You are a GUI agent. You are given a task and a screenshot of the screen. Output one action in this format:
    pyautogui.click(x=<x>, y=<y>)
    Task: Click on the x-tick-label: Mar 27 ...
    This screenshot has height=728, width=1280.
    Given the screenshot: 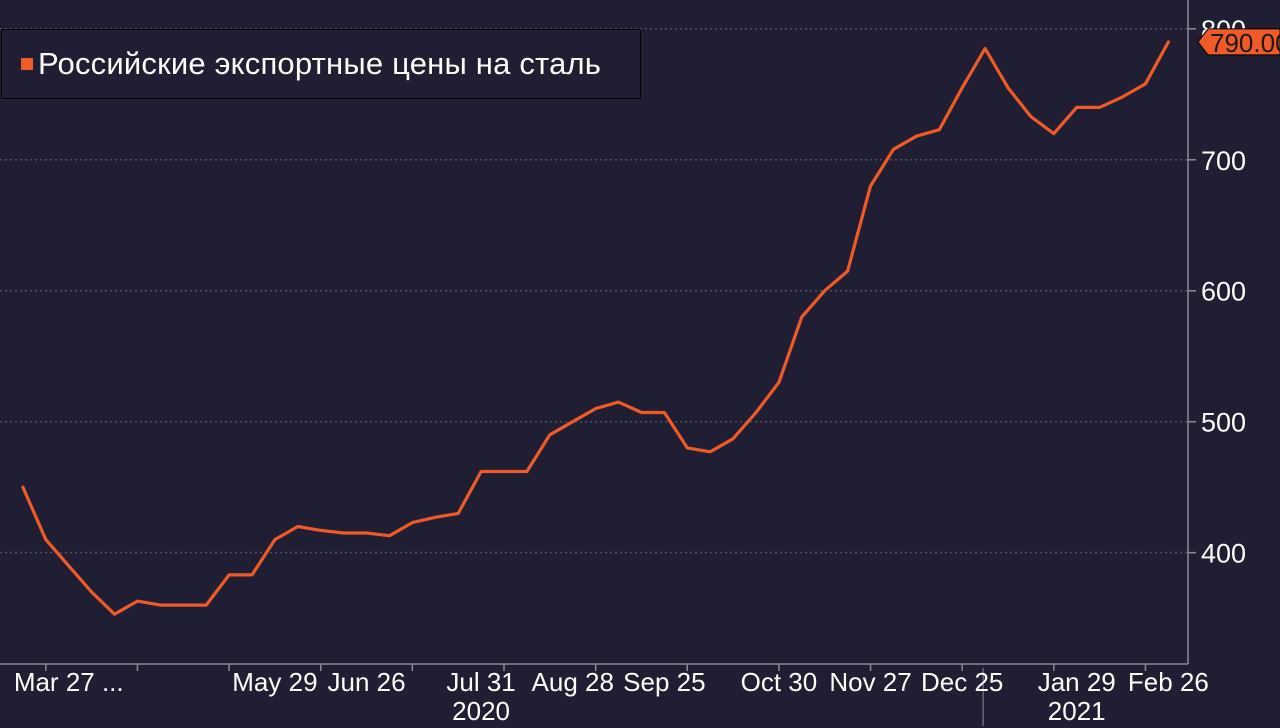 What is the action you would take?
    pyautogui.click(x=69, y=682)
    